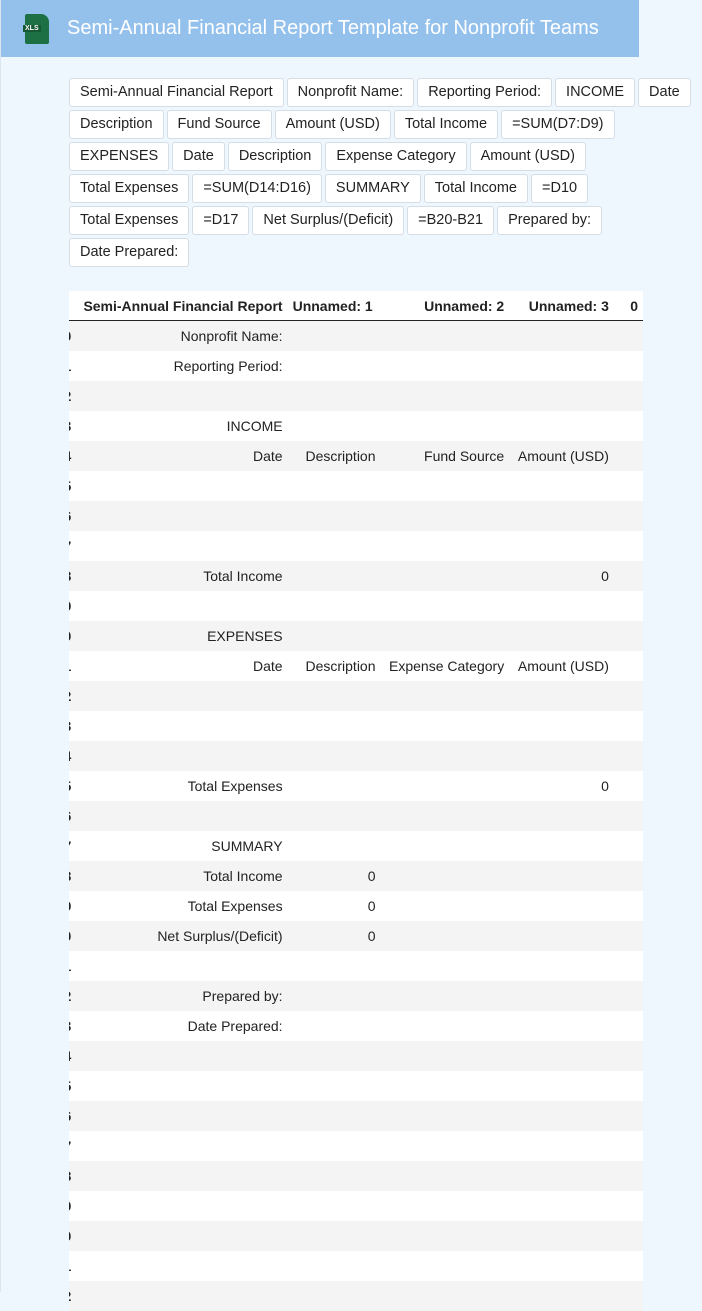  Describe the element at coordinates (396, 156) in the screenshot. I see `cell-chip: Expense Category` at that location.